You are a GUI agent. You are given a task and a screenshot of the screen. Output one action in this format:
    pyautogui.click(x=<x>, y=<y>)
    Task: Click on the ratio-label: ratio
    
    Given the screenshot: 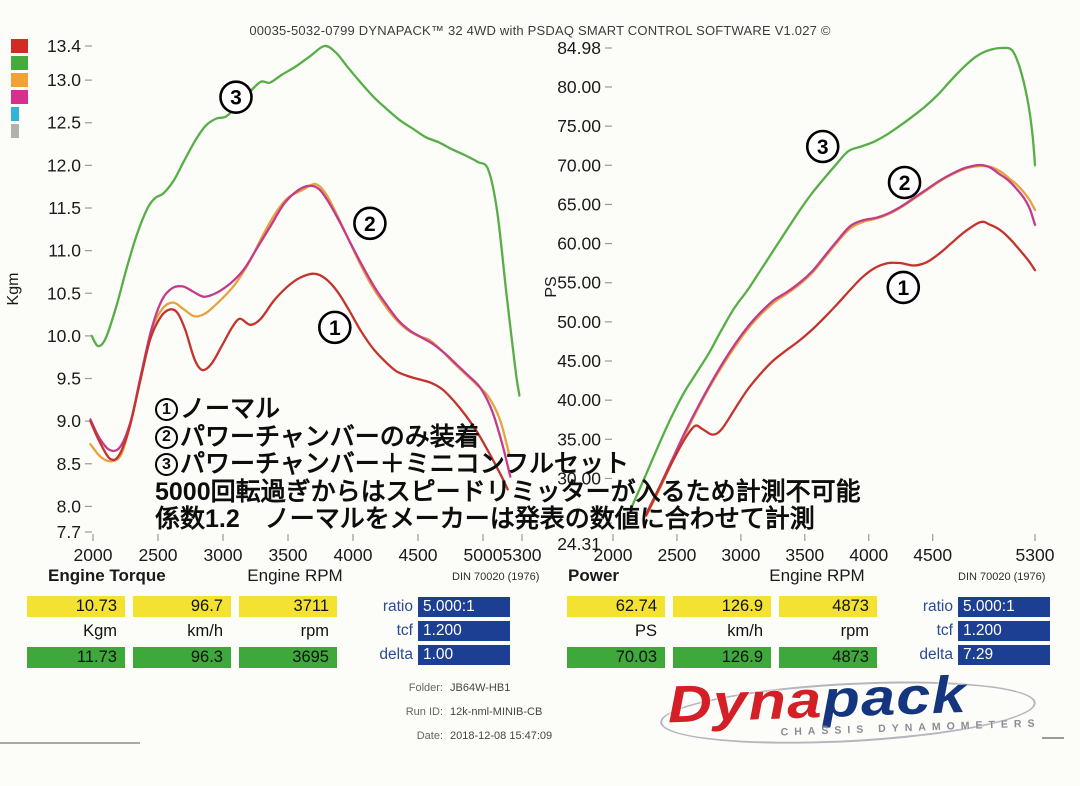 What is the action you would take?
    pyautogui.click(x=937, y=606)
    